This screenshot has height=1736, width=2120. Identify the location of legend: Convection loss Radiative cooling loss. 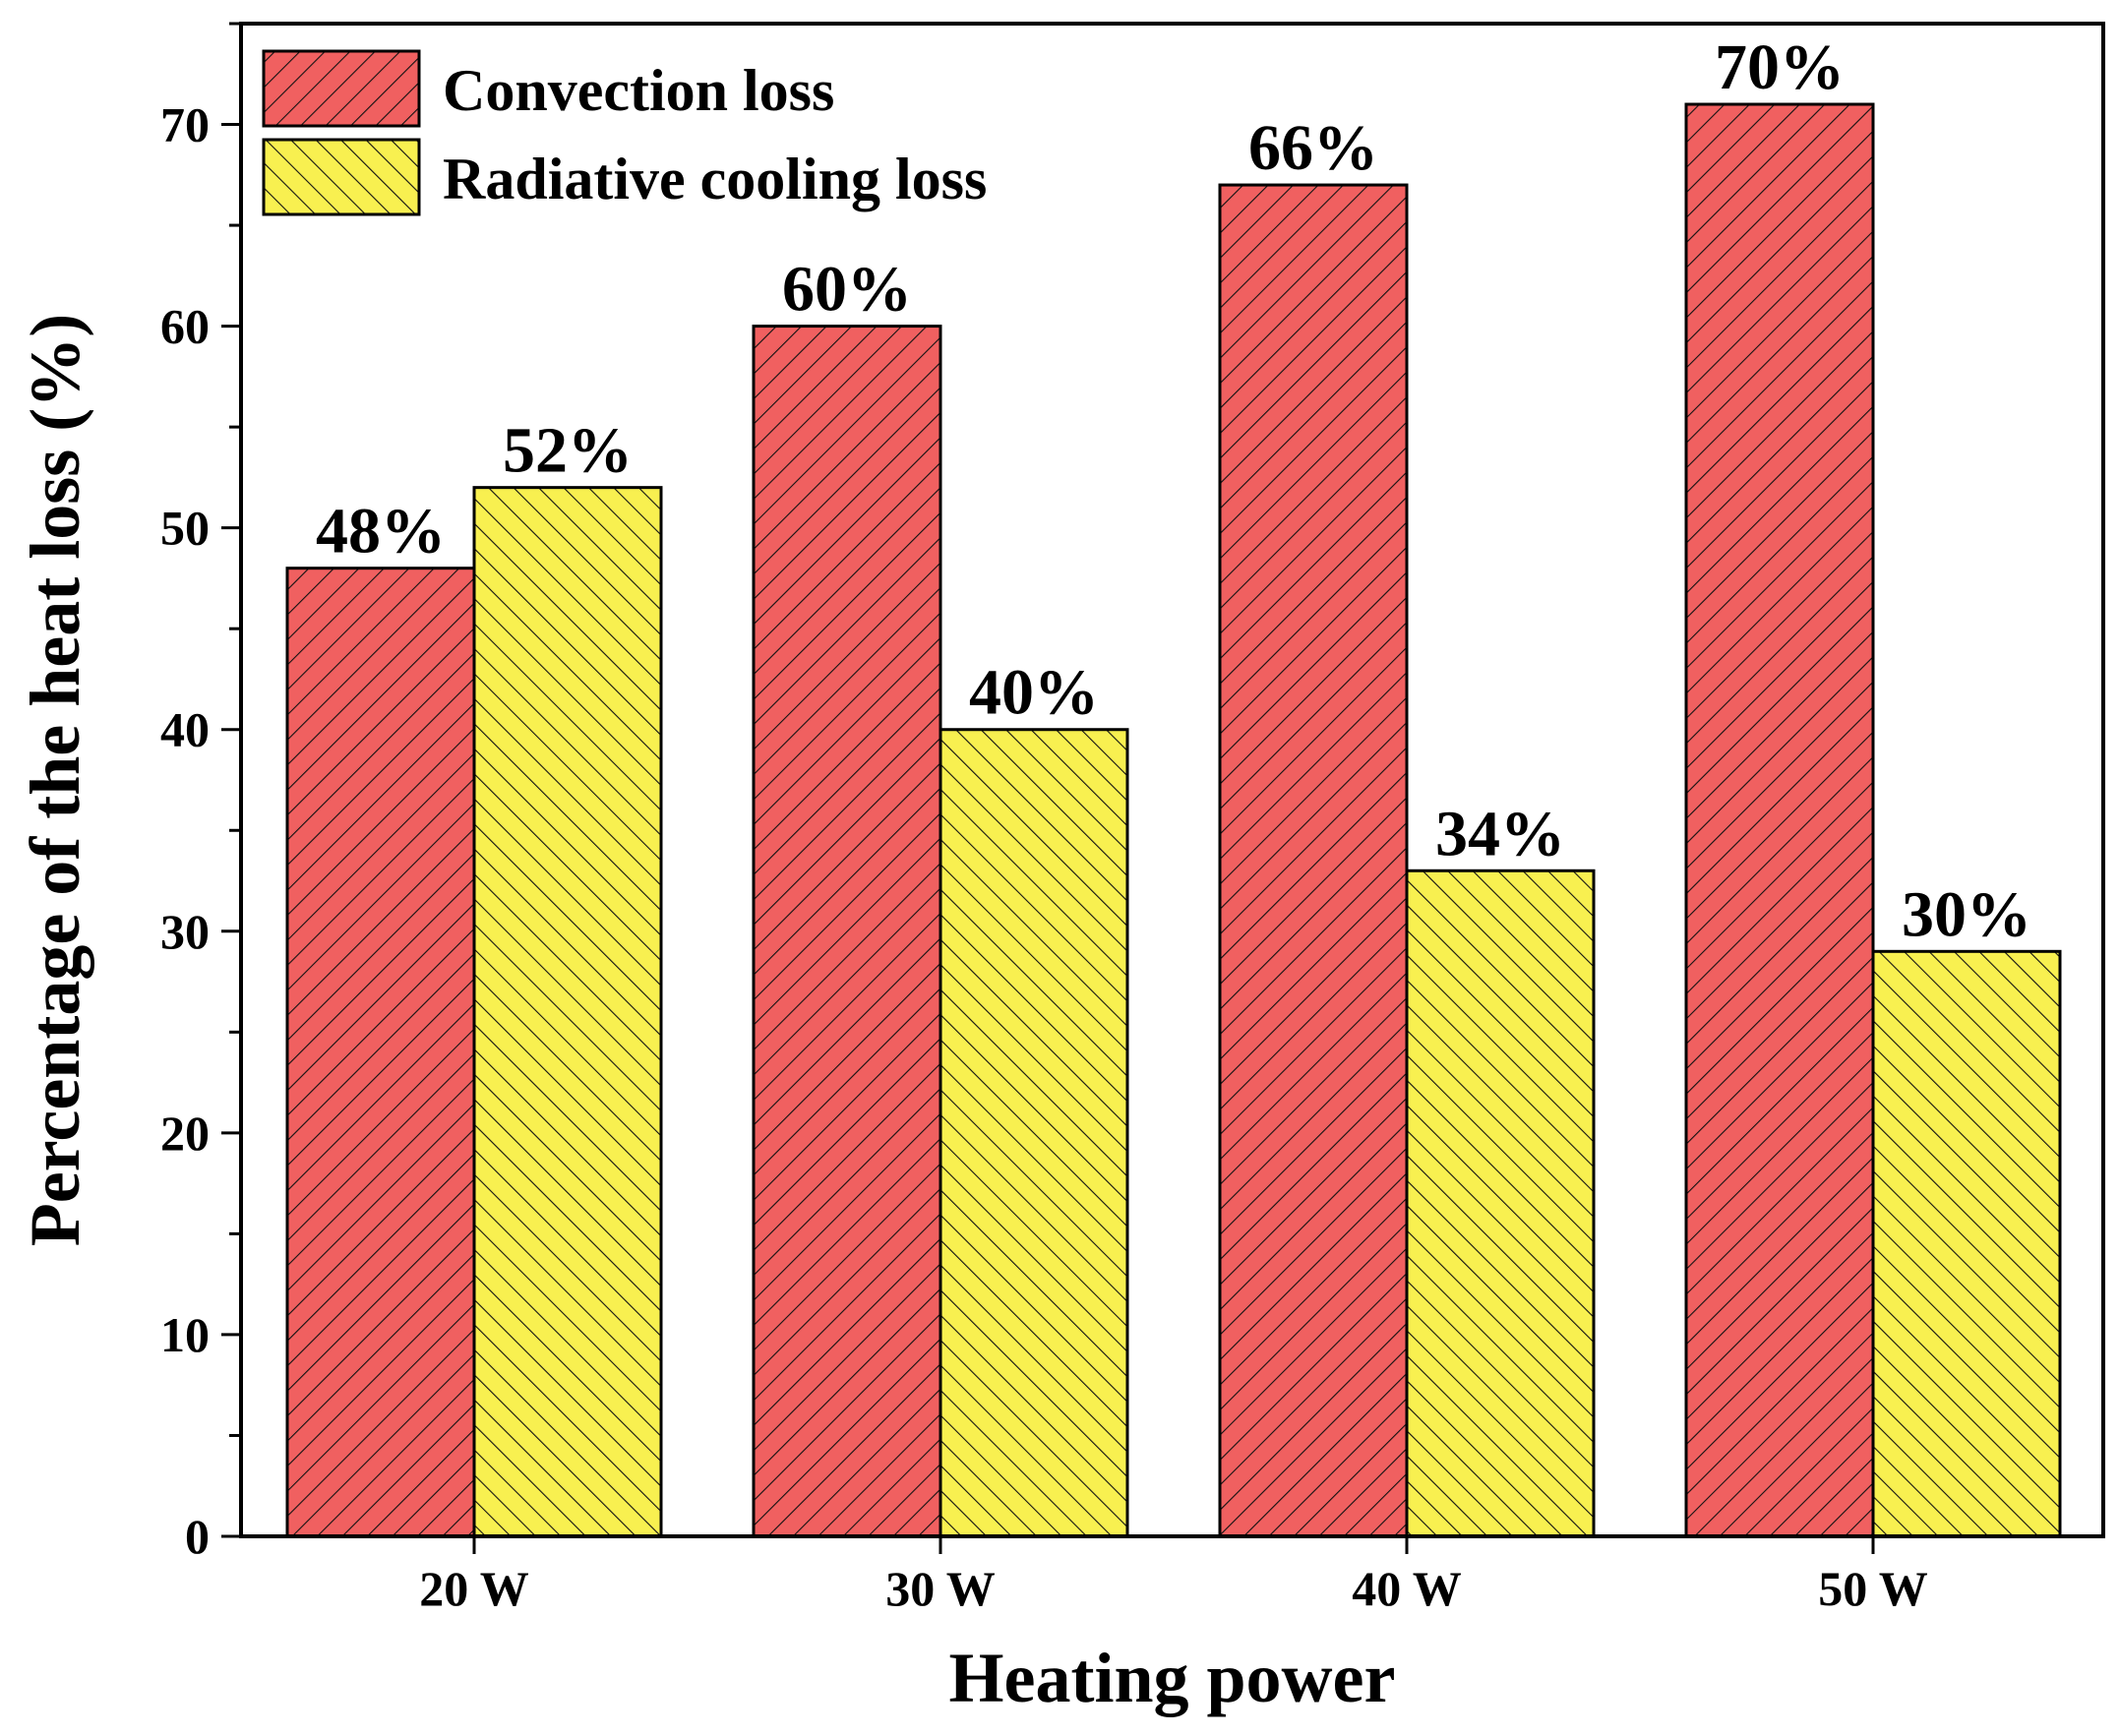
(625, 132).